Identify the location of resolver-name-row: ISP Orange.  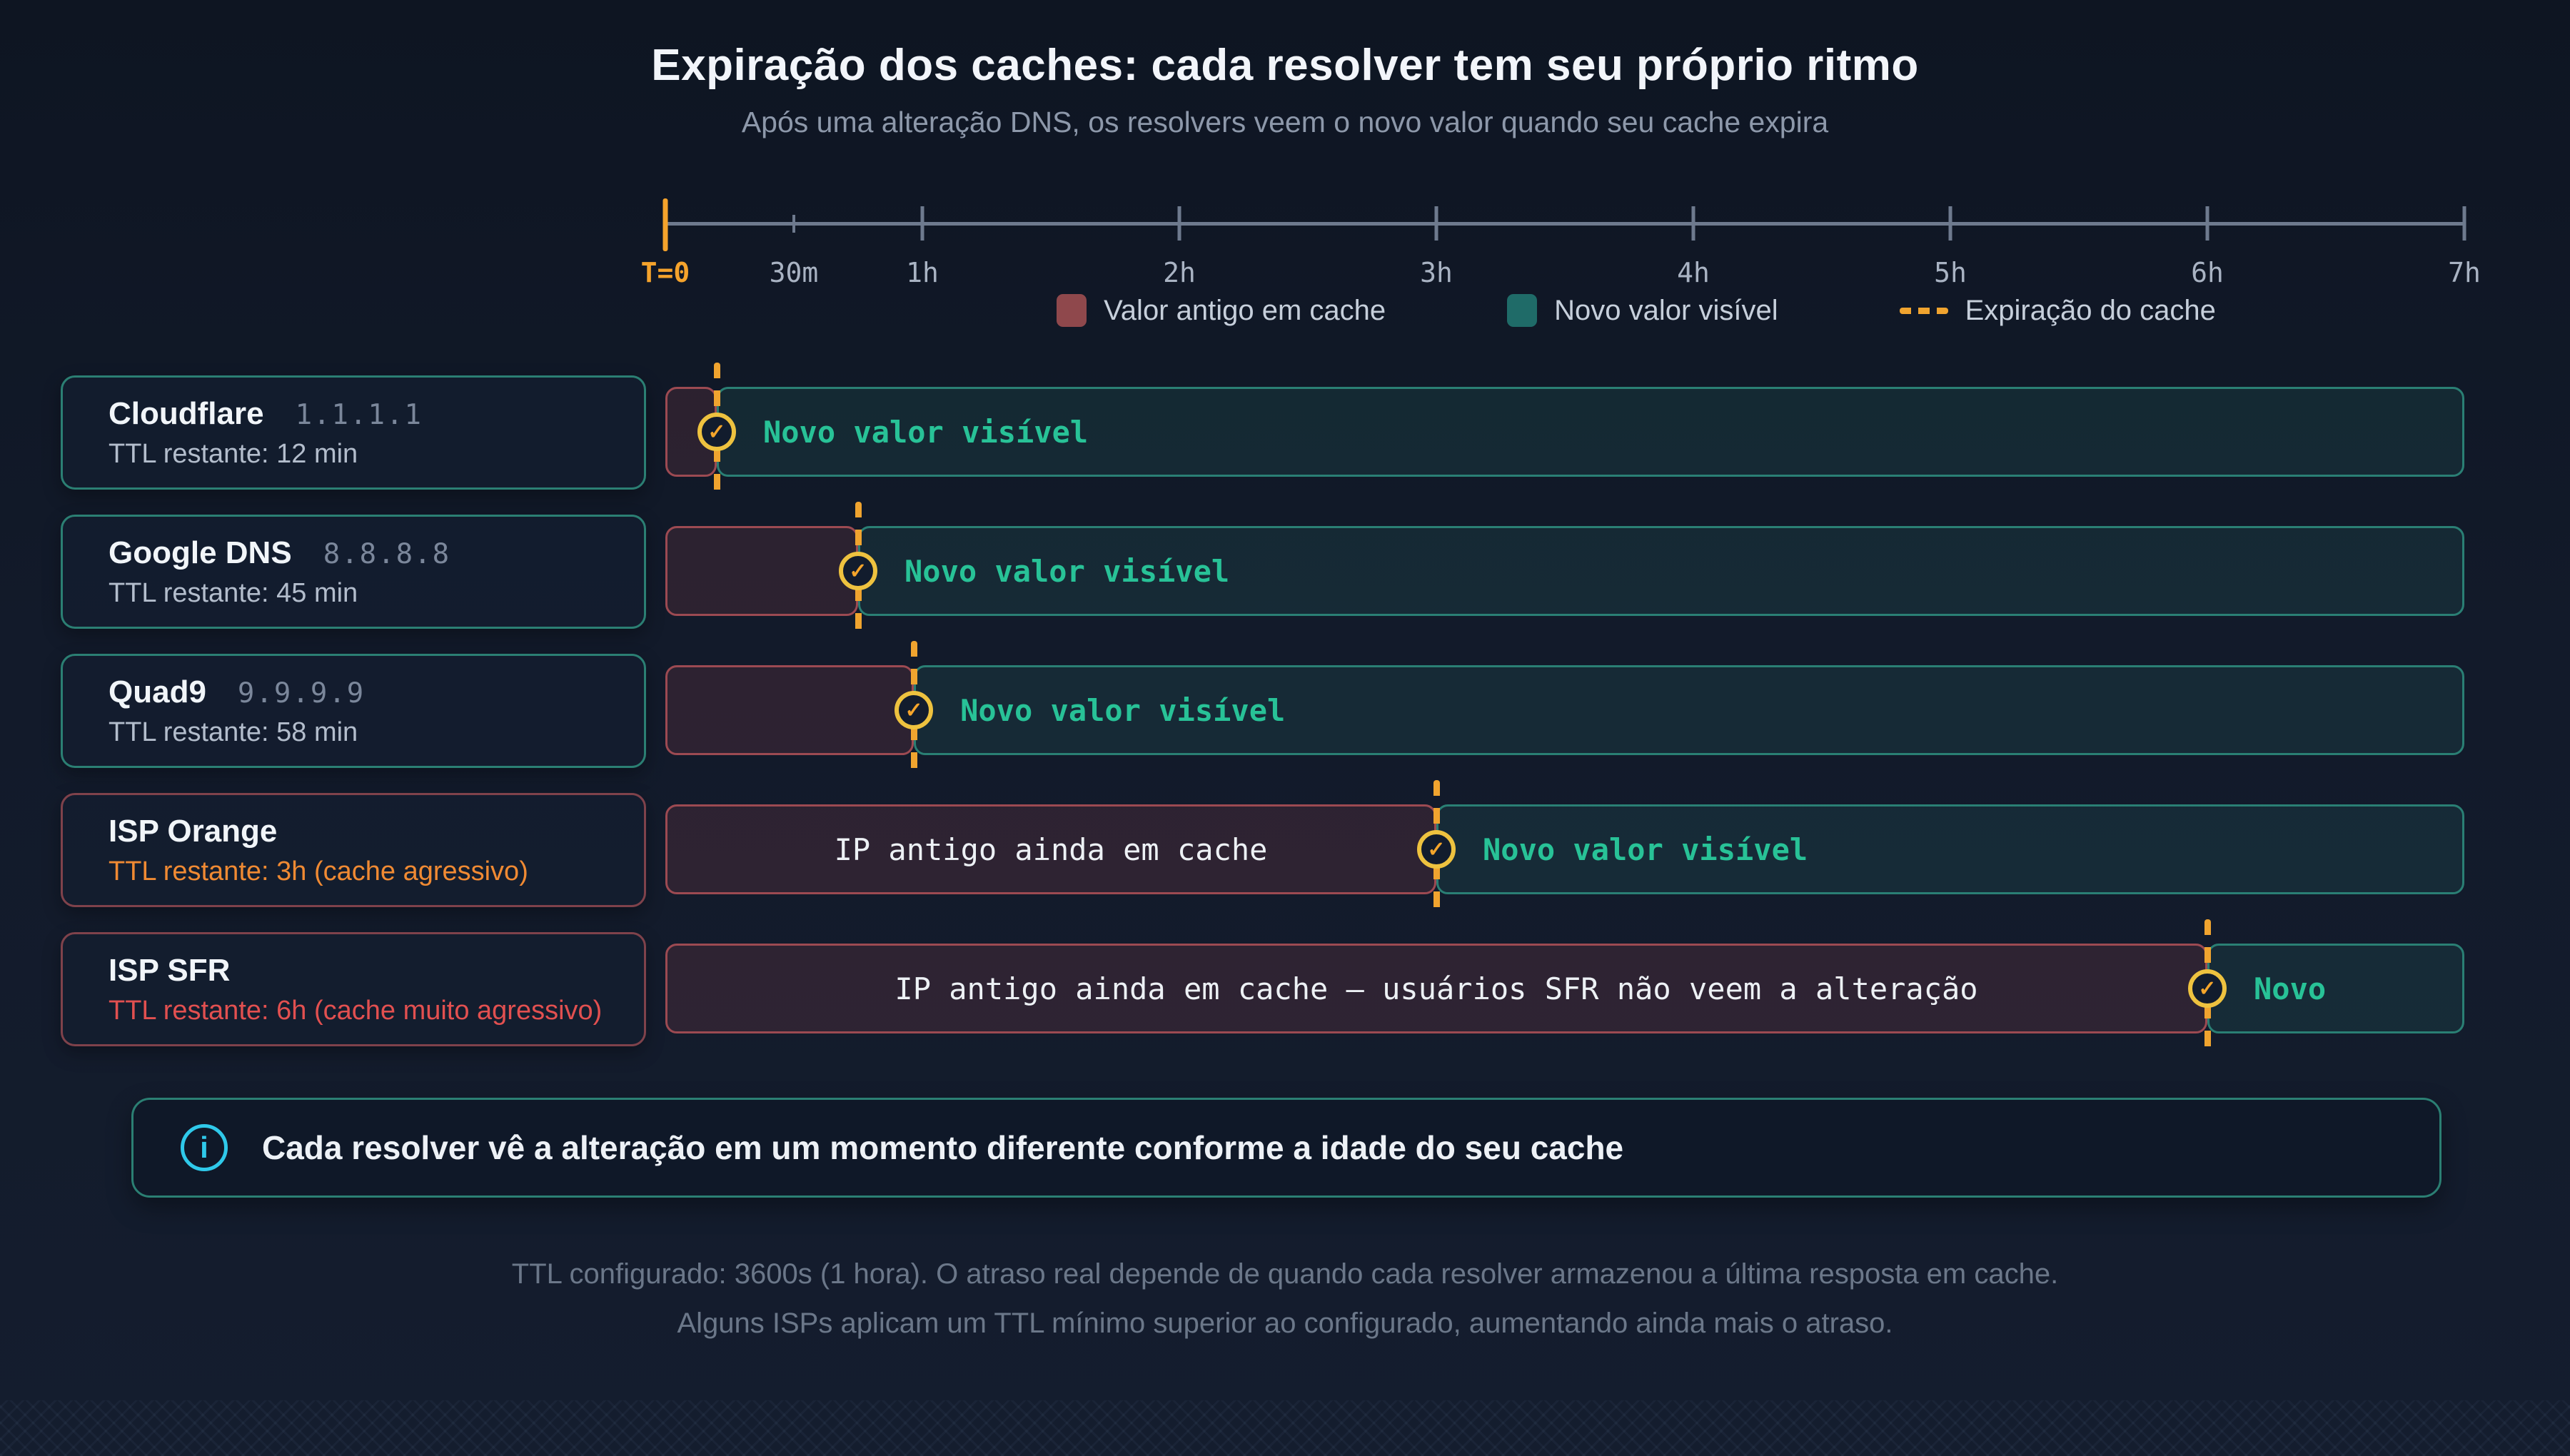
(376, 831).